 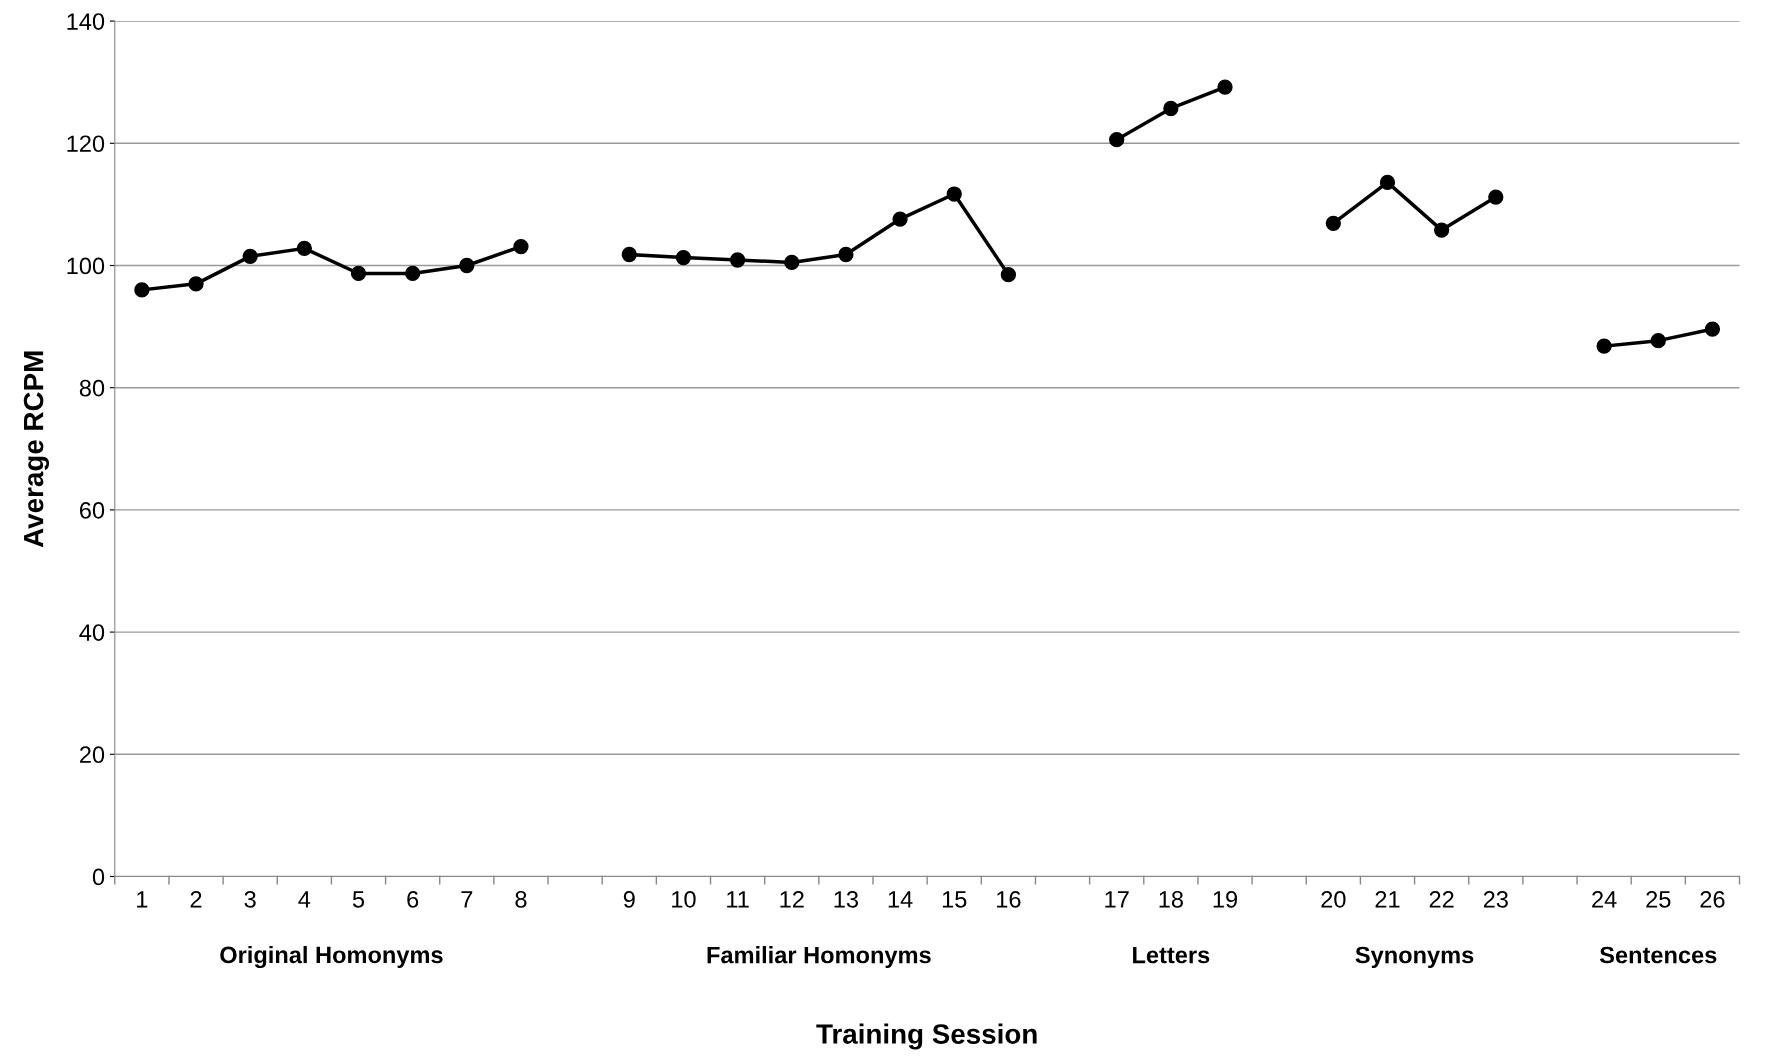 What do you see at coordinates (98, 877) in the screenshot?
I see `y-tick-label: 0` at bounding box center [98, 877].